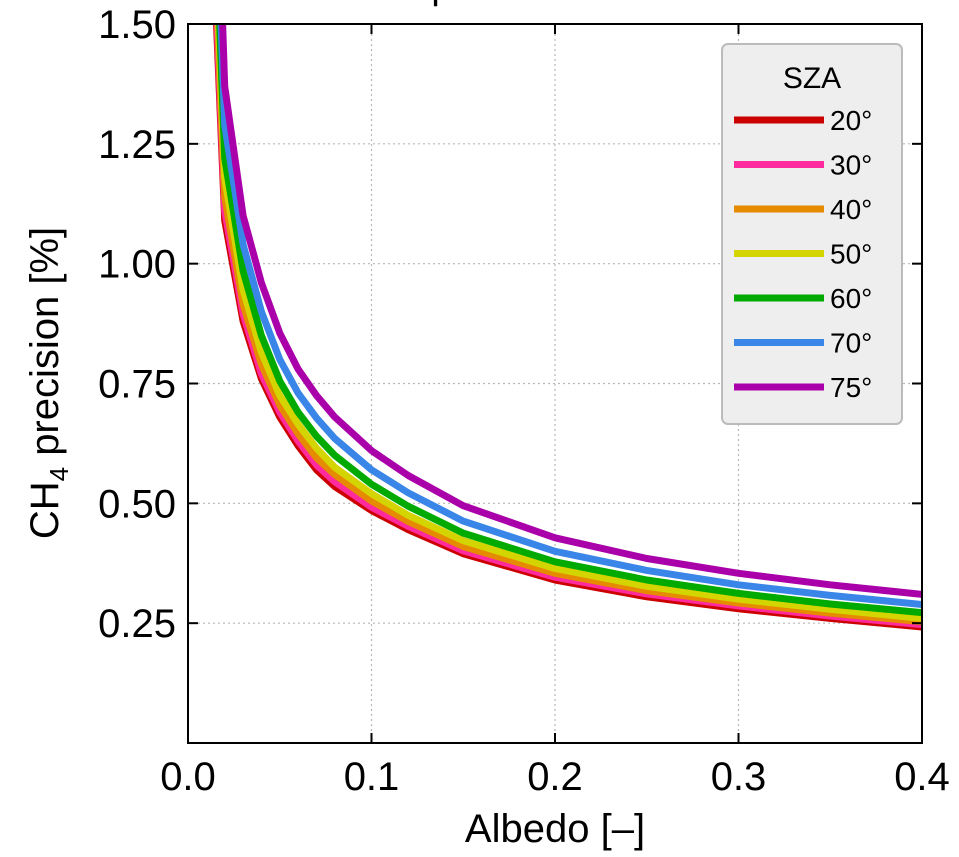 The image size is (959, 857). Describe the element at coordinates (137, 385) in the screenshot. I see `y-tick-label: 0.75` at that location.